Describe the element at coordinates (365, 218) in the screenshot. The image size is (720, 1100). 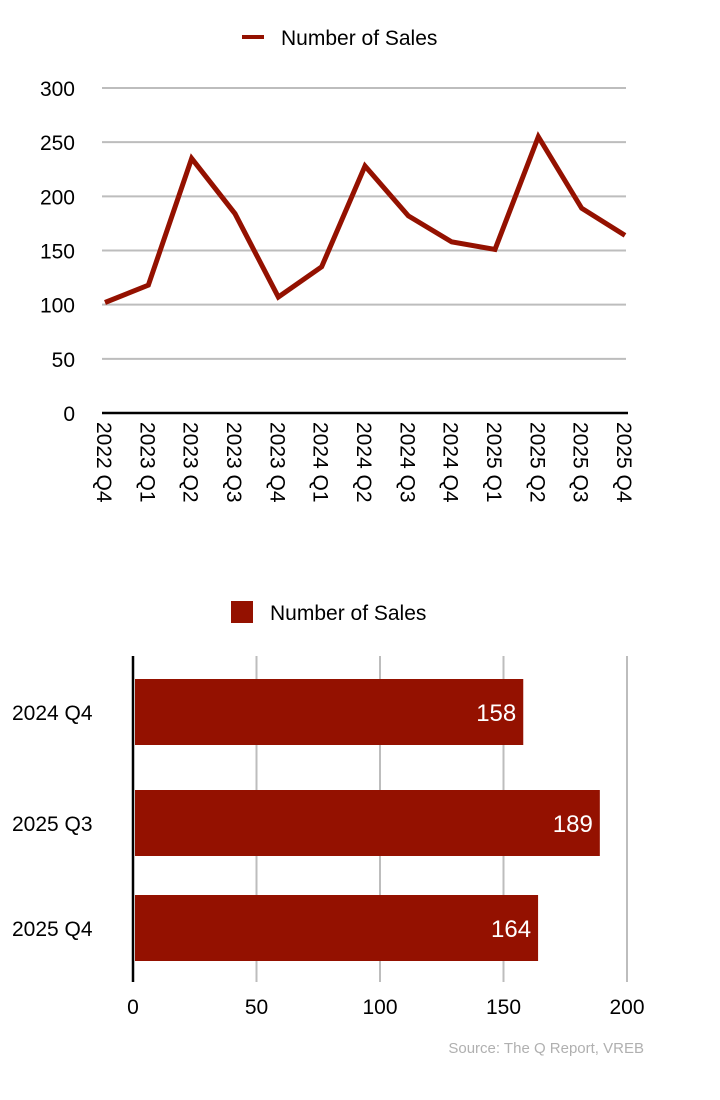
I see `sales-line` at that location.